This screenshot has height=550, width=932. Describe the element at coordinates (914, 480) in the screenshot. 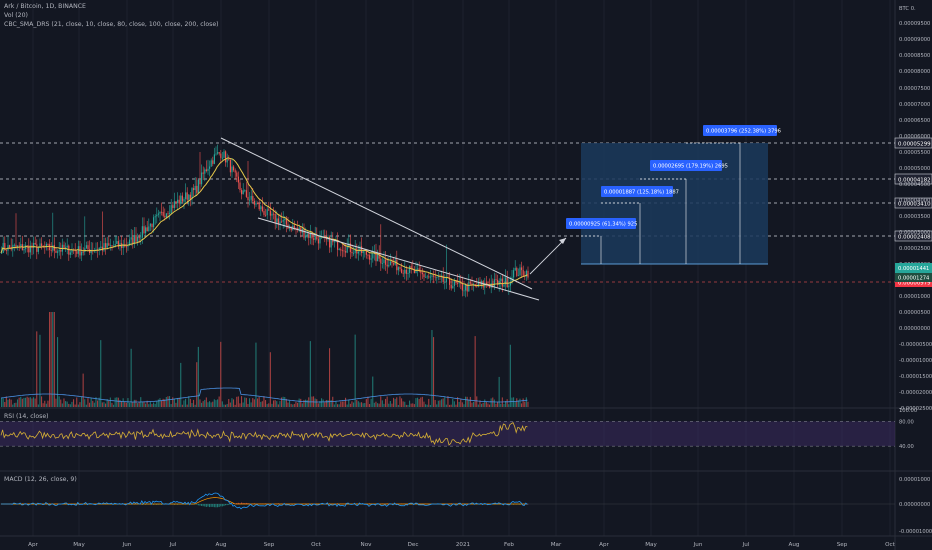

I see `macd-tick-top: 0.00001000` at that location.